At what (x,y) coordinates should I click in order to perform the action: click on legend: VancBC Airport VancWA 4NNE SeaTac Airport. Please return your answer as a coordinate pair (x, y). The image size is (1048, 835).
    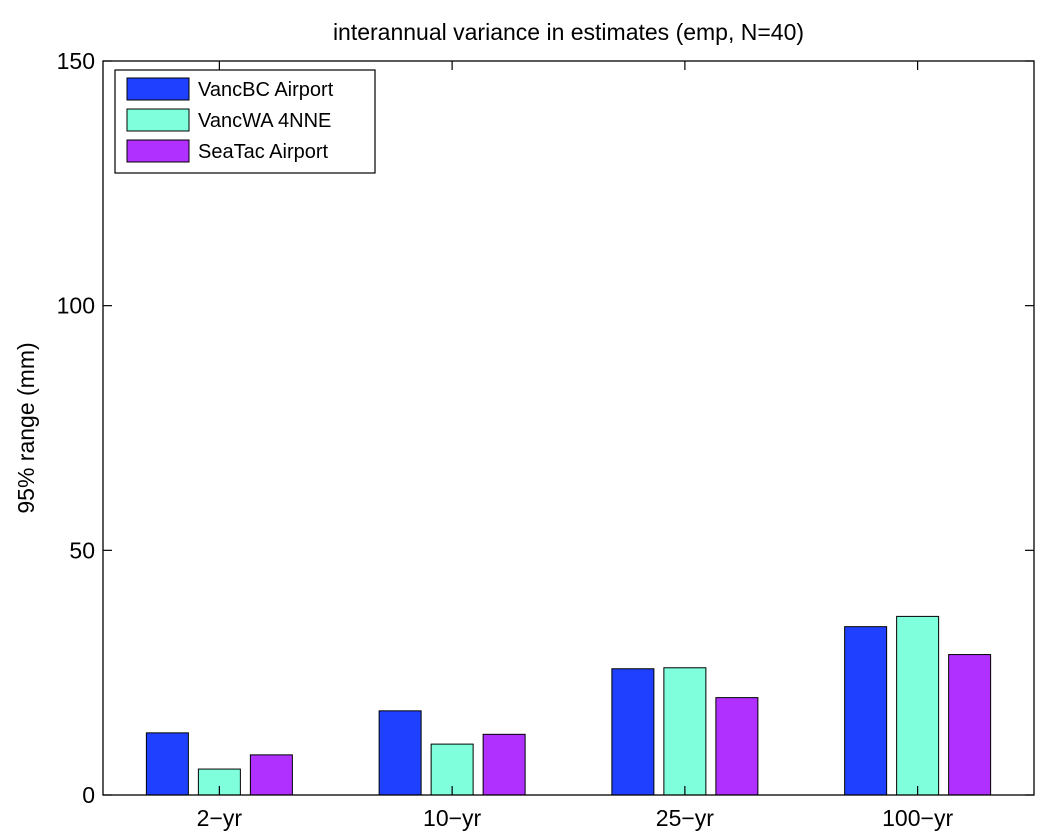
    Looking at the image, I should click on (245, 121).